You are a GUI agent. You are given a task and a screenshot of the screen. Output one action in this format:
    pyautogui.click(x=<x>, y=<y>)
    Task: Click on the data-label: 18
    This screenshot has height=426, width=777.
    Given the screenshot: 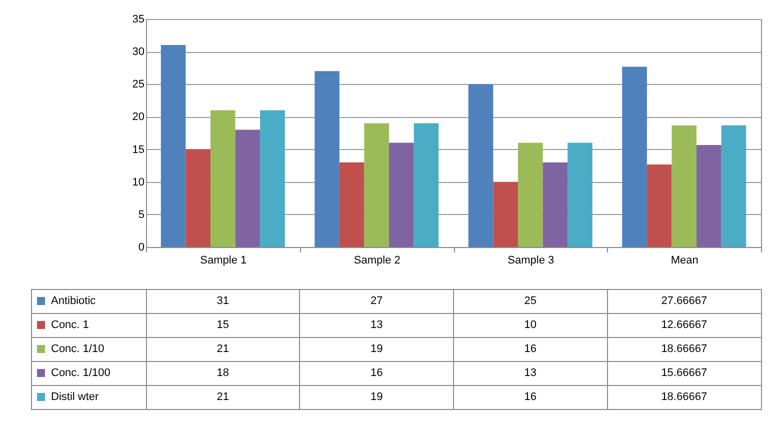 What is the action you would take?
    pyautogui.click(x=222, y=373)
    